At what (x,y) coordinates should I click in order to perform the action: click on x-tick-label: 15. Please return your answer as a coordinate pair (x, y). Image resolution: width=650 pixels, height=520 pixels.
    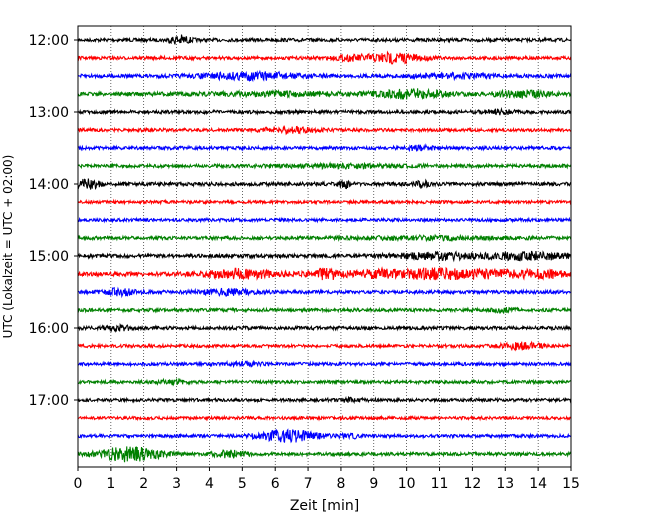
    Looking at the image, I should click on (571, 484).